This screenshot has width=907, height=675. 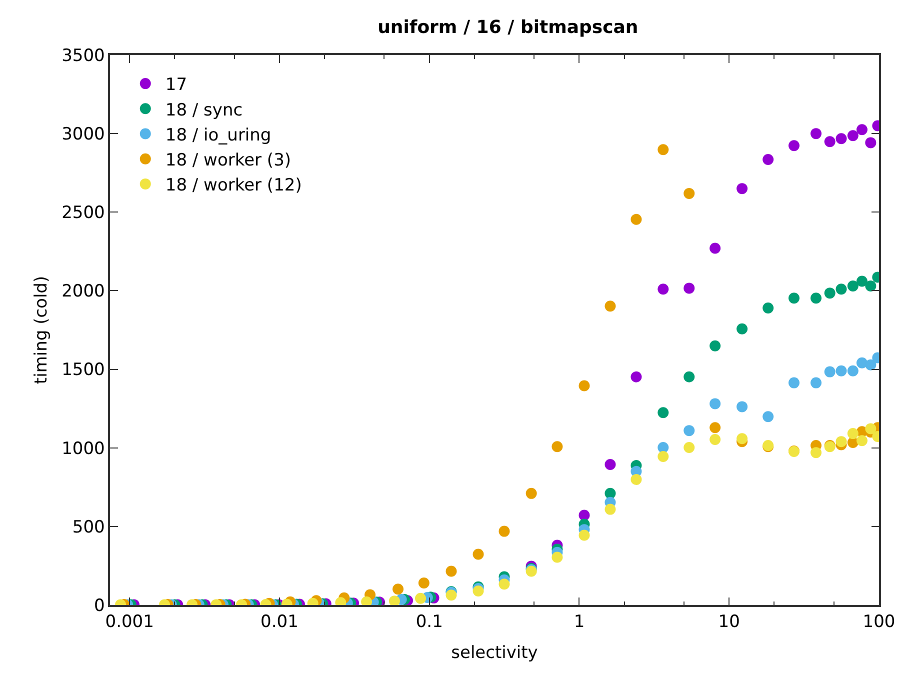 What do you see at coordinates (279, 622) in the screenshot?
I see `x-tick-label: 0.01` at bounding box center [279, 622].